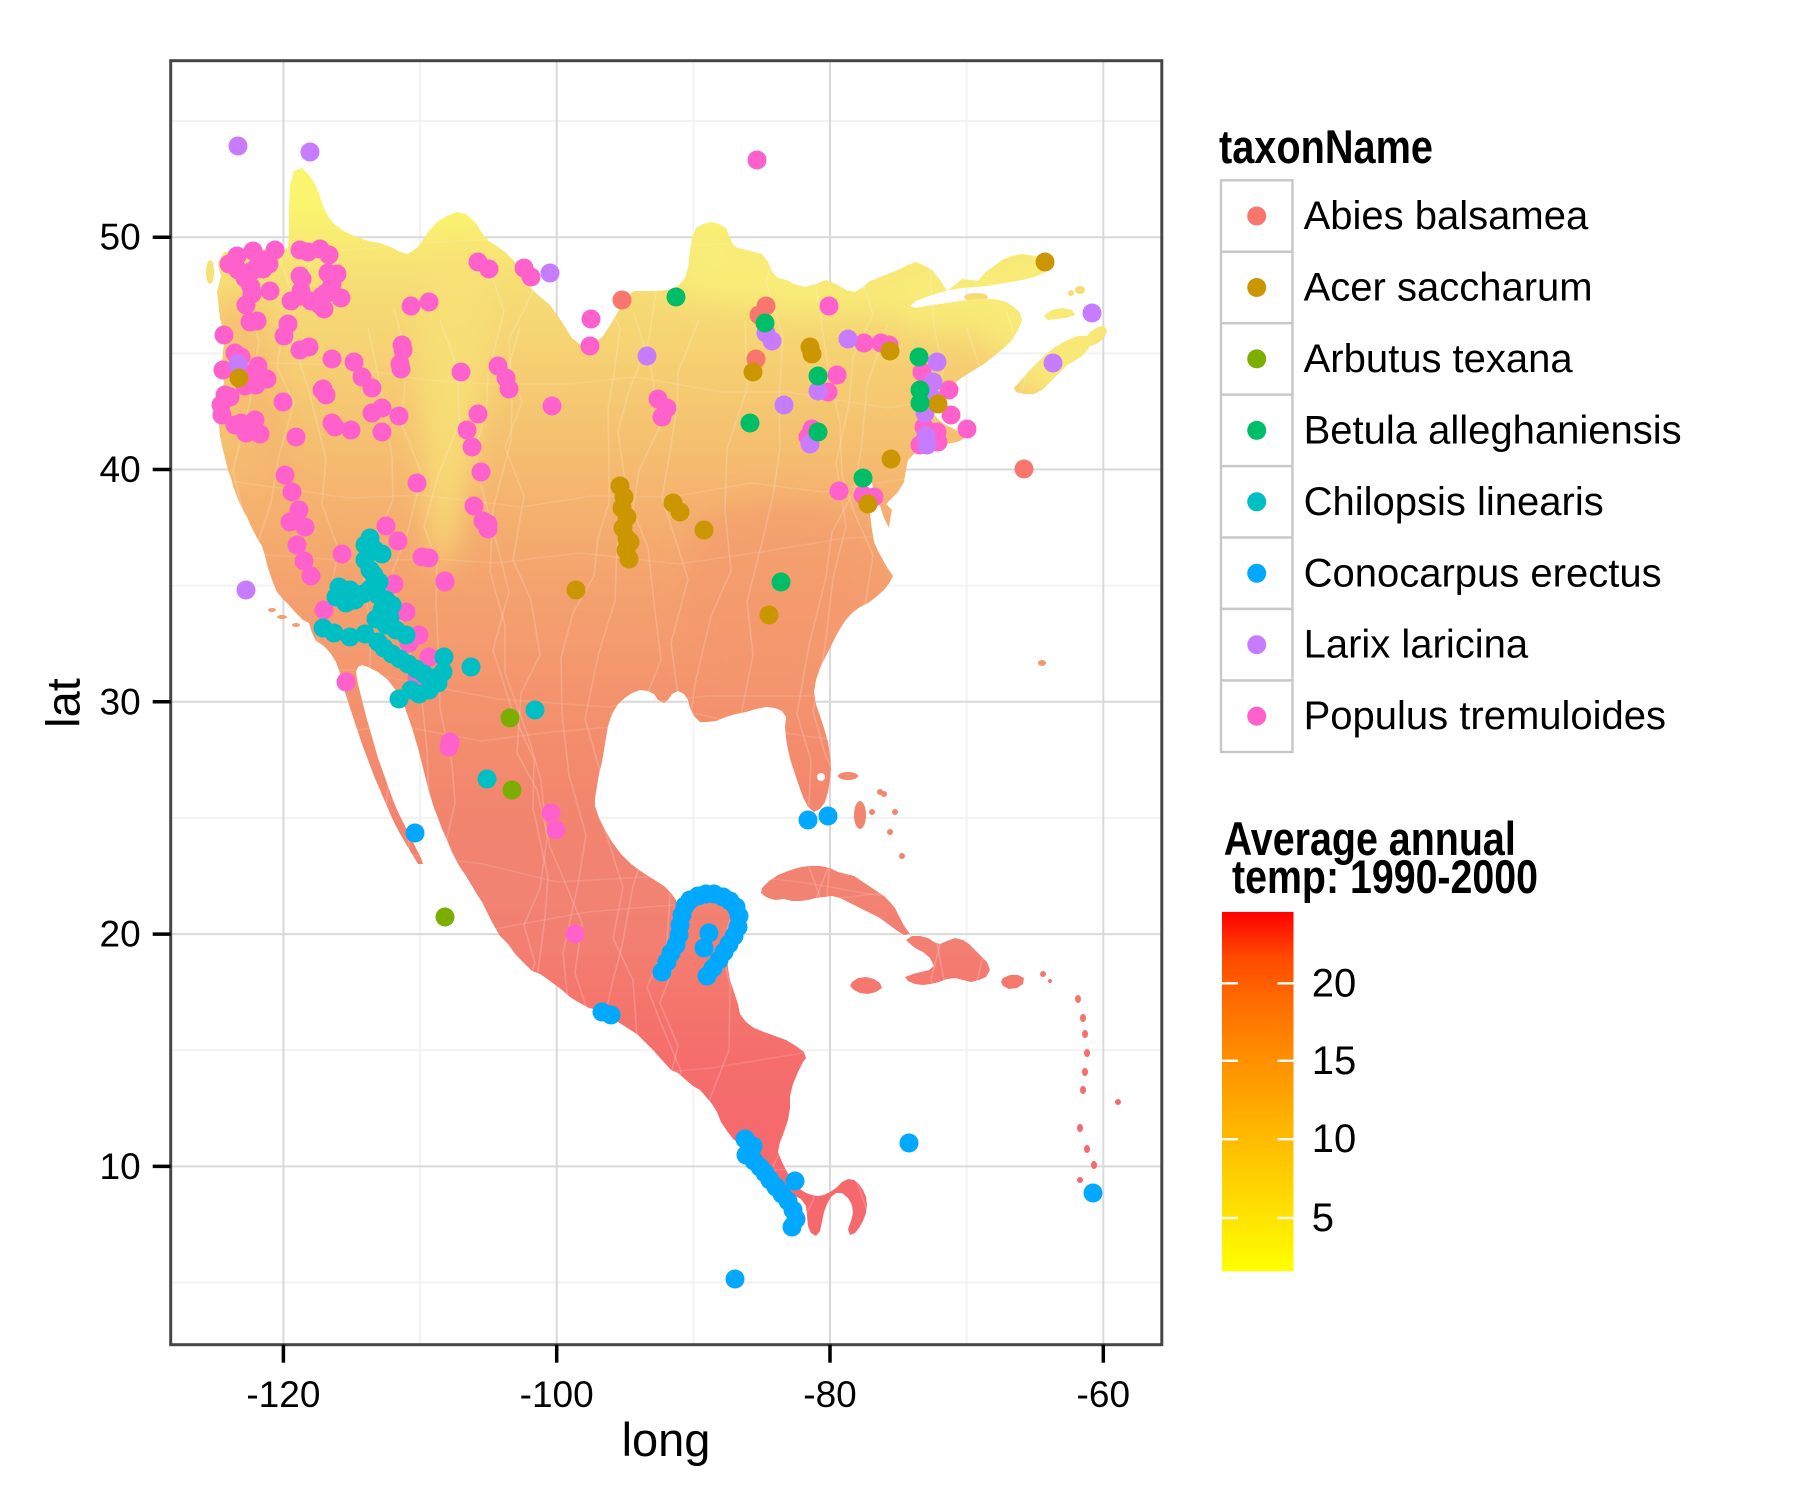  Describe the element at coordinates (63, 703) in the screenshot. I see `svg-text: lat` at that location.